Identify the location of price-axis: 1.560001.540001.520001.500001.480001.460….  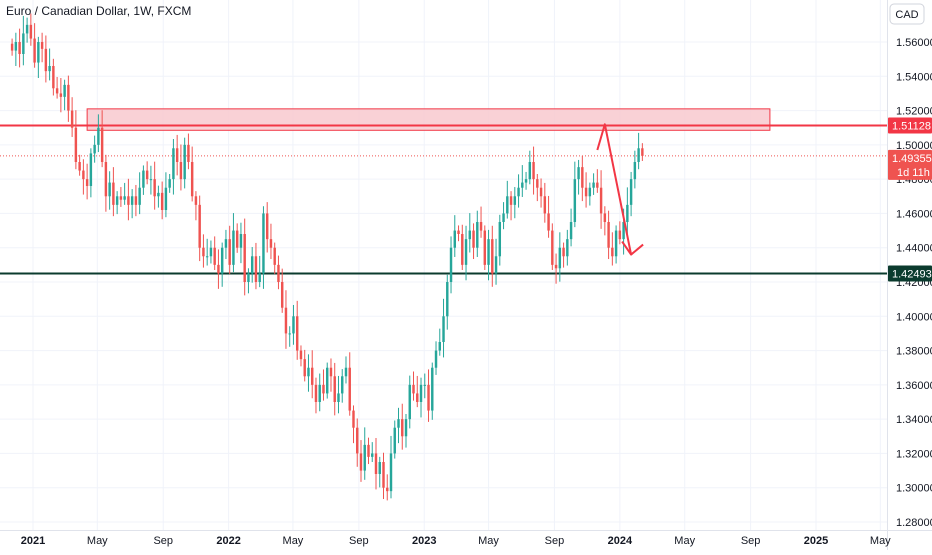
(914, 283).